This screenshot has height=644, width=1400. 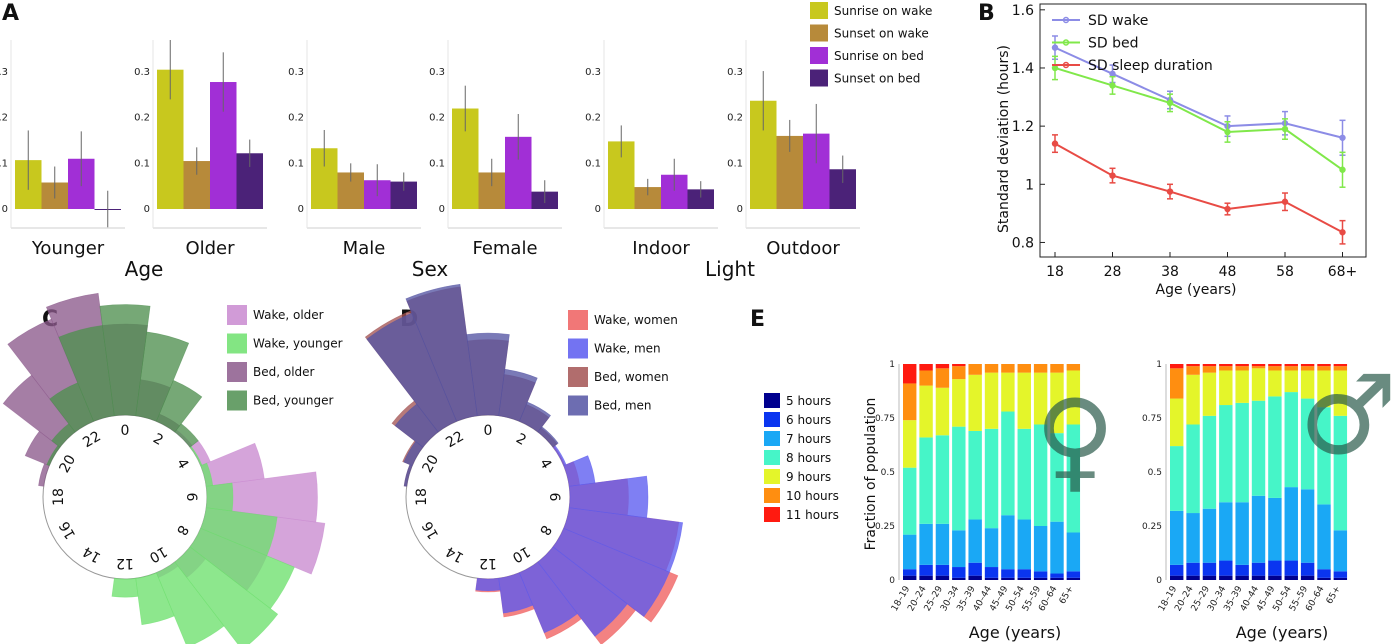 I want to click on y-tick-label: 0.25, so click(x=885, y=527).